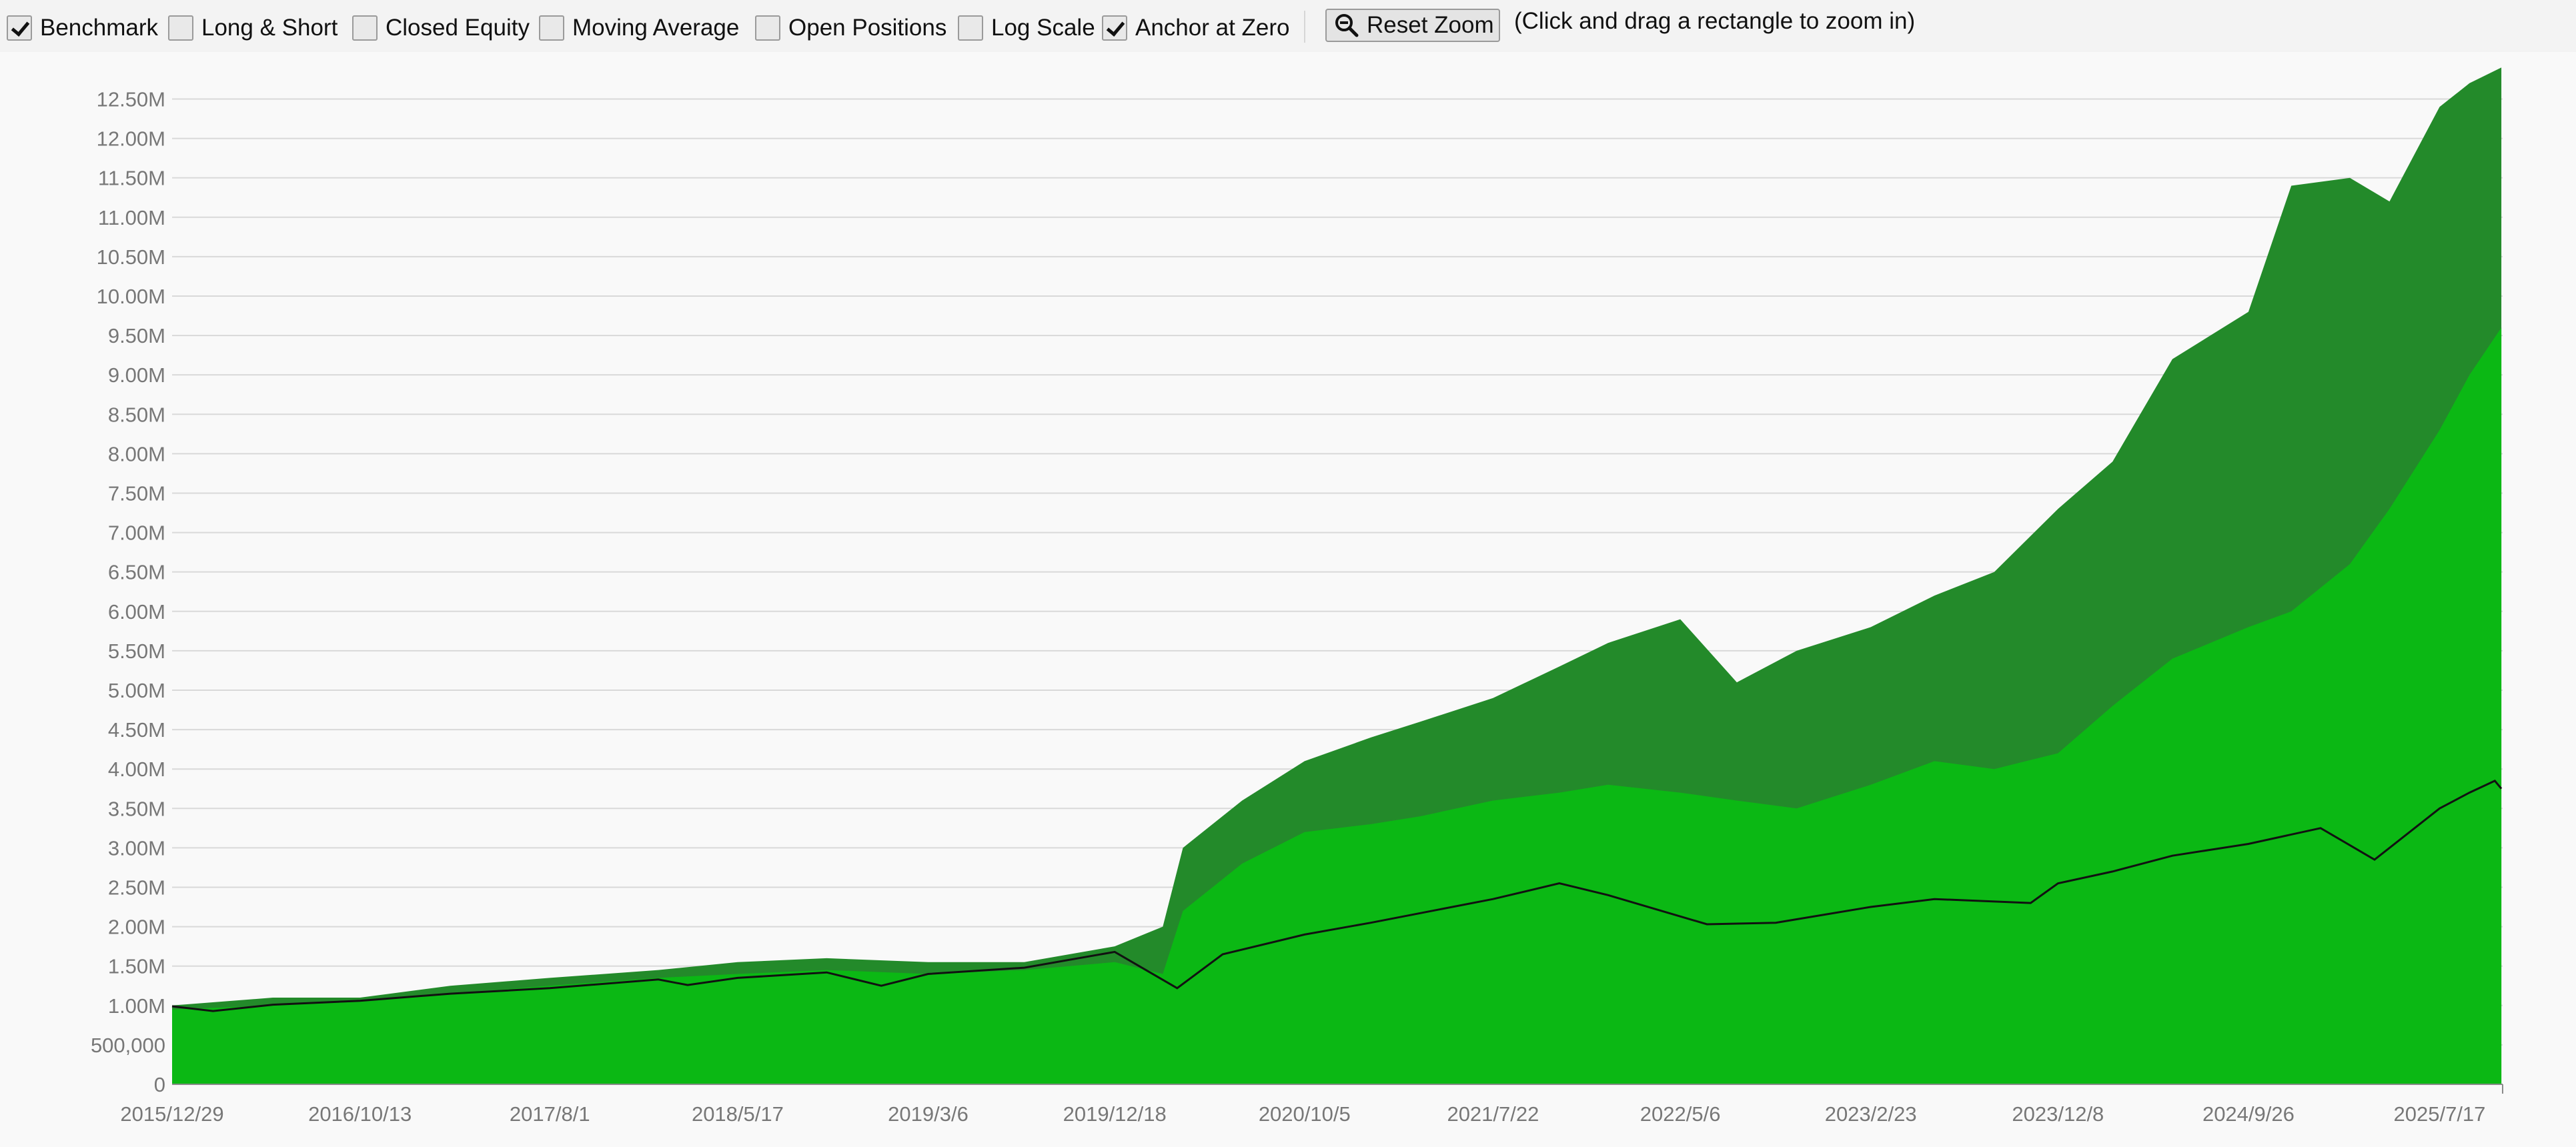 The width and height of the screenshot is (2576, 1147). I want to click on y-tick-label: 8.00M, so click(136, 453).